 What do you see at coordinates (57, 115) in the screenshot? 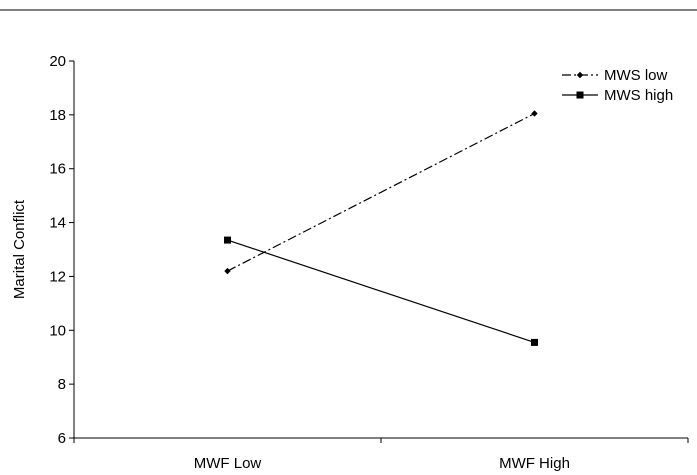
I see `y-tick-label: 18` at bounding box center [57, 115].